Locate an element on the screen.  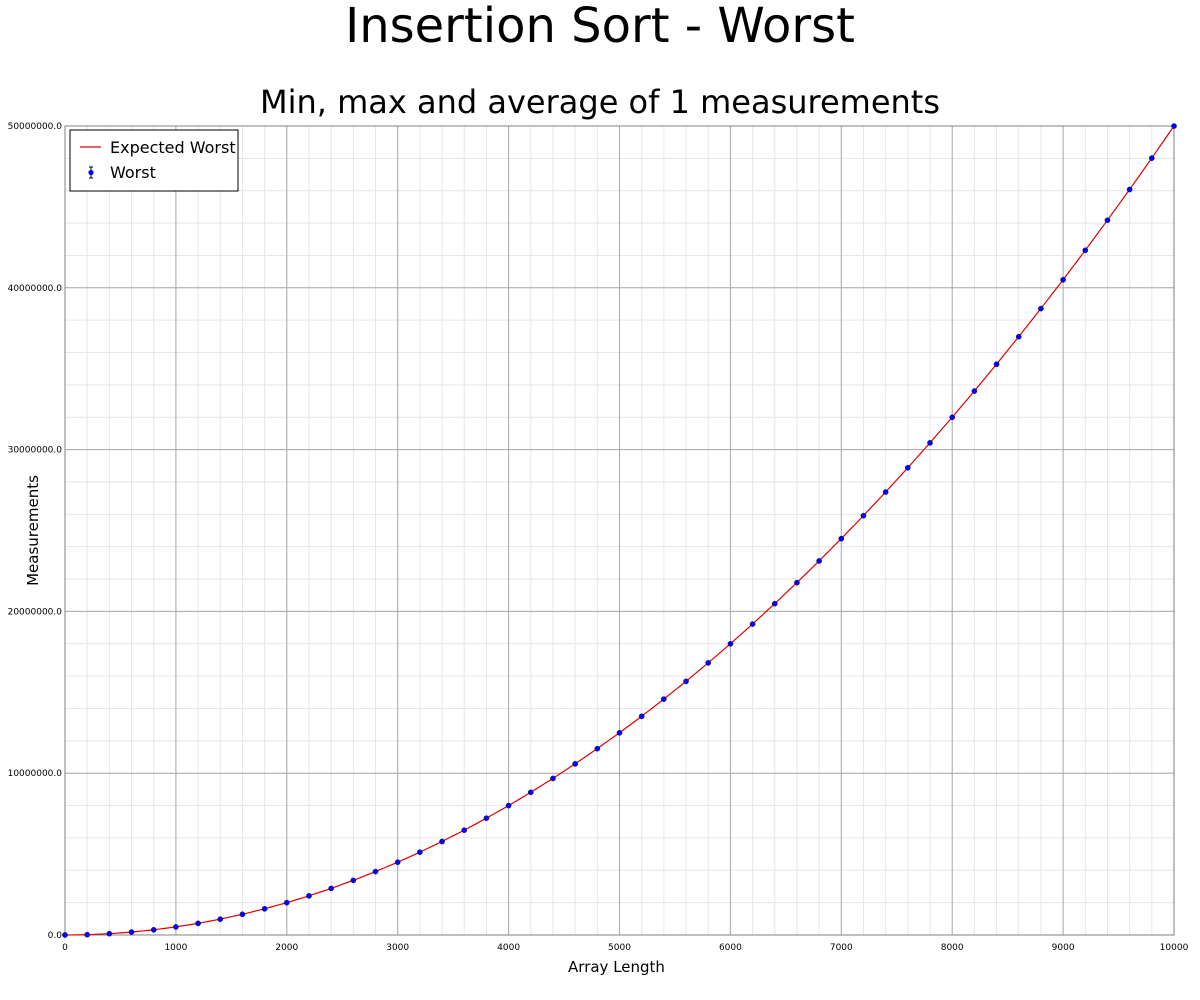
chart-title: Insertion Sort - Worst is located at coordinates (600, 27).